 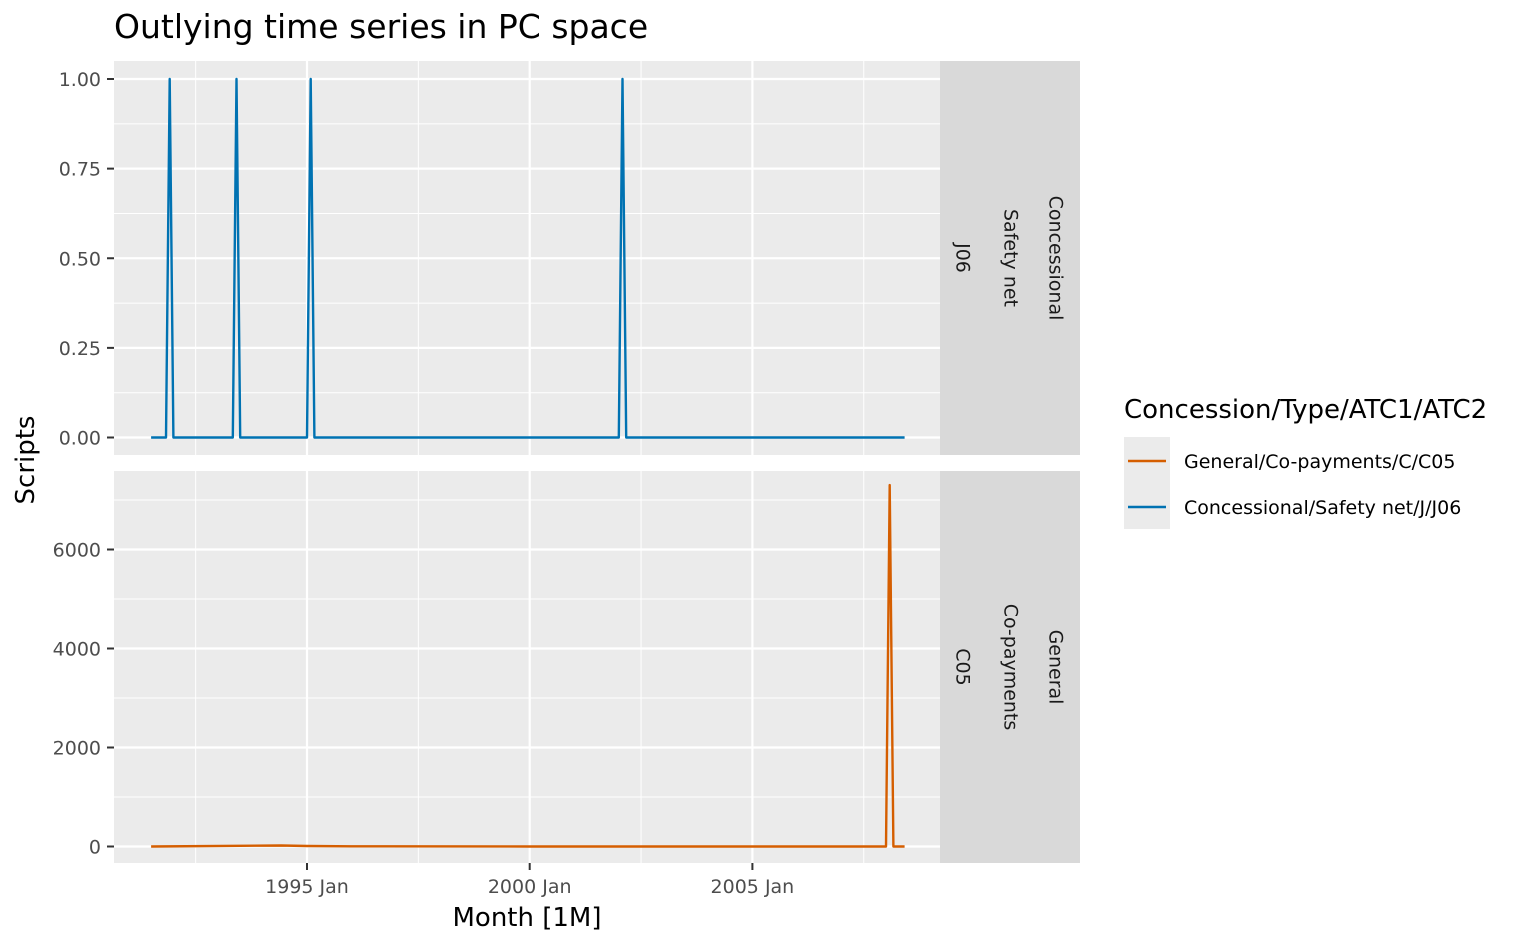 What do you see at coordinates (381, 26) in the screenshot?
I see `chart-title: Outlying time series in PC space` at bounding box center [381, 26].